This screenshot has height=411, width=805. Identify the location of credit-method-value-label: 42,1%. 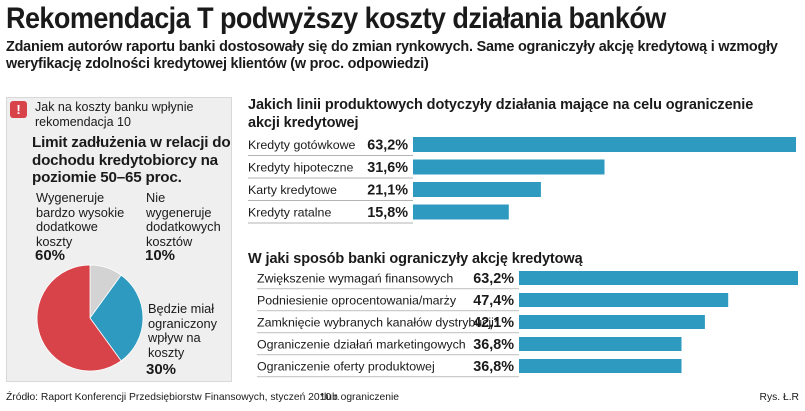
(493, 323).